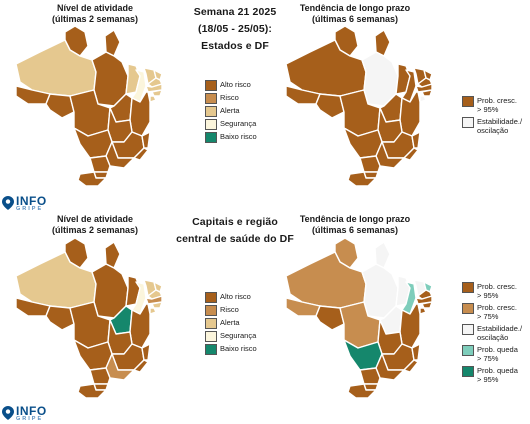 The width and height of the screenshot is (530, 424). I want to click on bottom-left-activity-map, so click(89, 318).